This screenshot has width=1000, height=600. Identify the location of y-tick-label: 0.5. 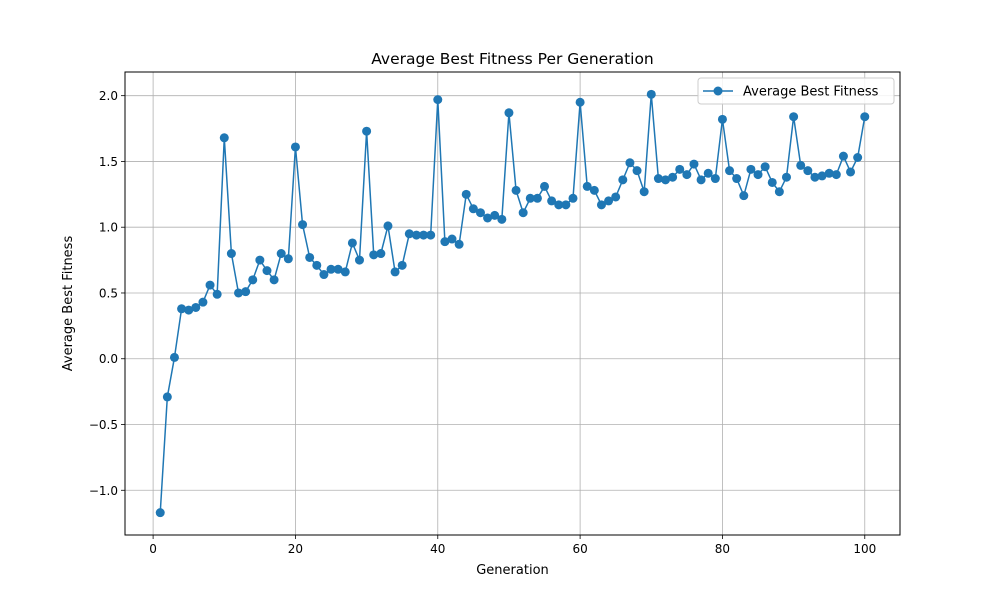
(108, 293).